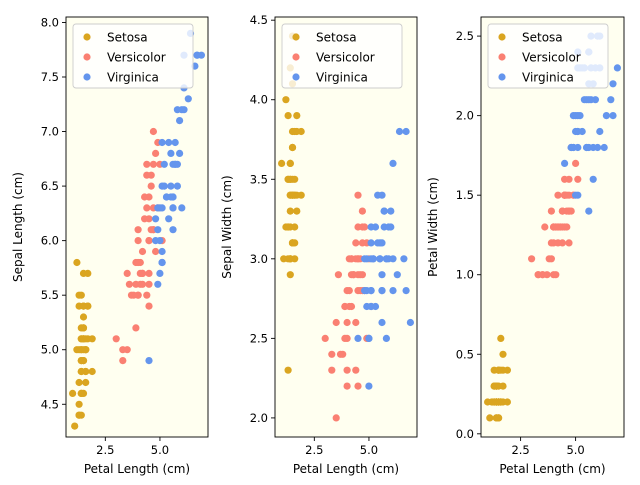  What do you see at coordinates (50, 404) in the screenshot?
I see `y-tick-label: 4.5` at bounding box center [50, 404].